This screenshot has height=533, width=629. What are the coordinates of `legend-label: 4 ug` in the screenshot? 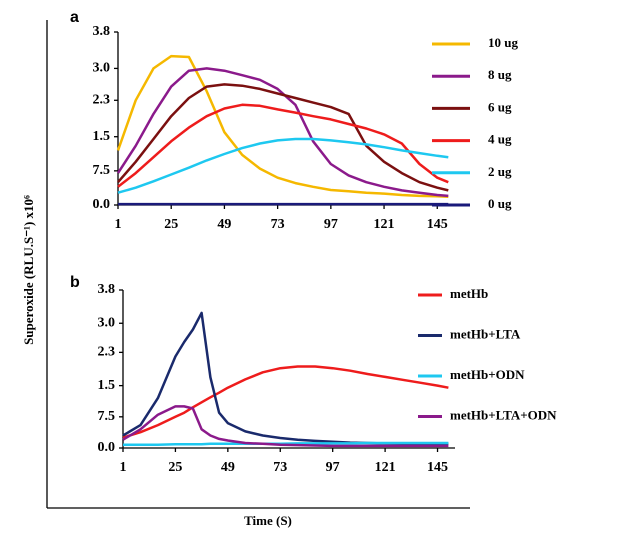 It's located at (500, 139).